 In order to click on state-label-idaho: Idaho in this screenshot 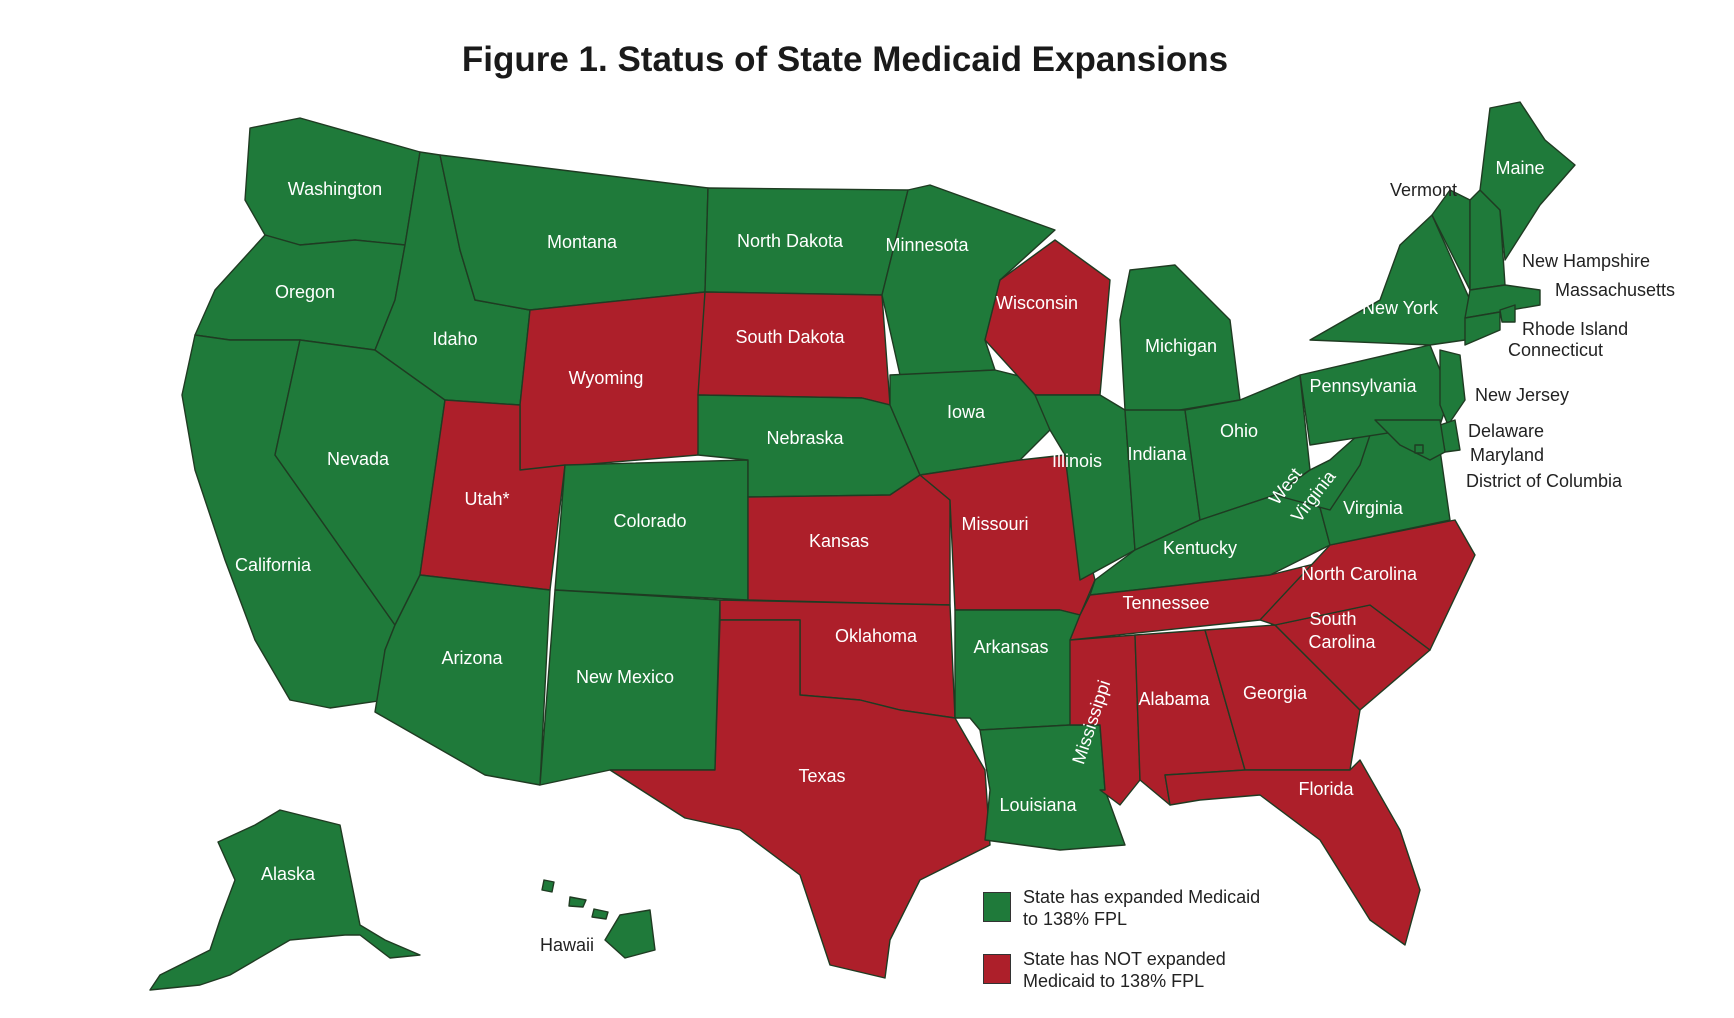, I will do `click(454, 339)`.